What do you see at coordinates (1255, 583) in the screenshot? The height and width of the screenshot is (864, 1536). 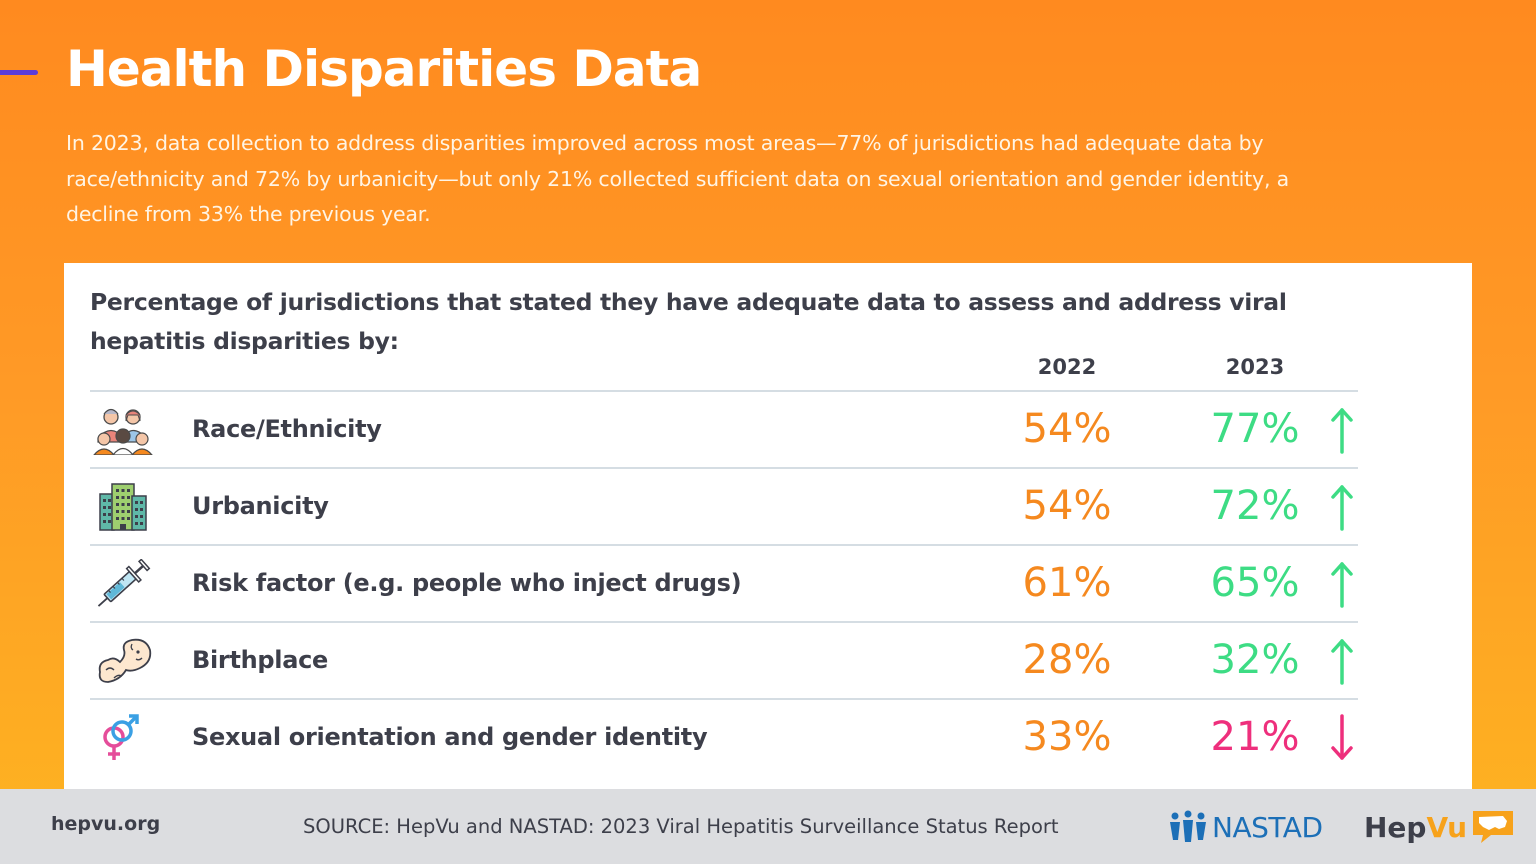 I see `value-2023: 65%` at bounding box center [1255, 583].